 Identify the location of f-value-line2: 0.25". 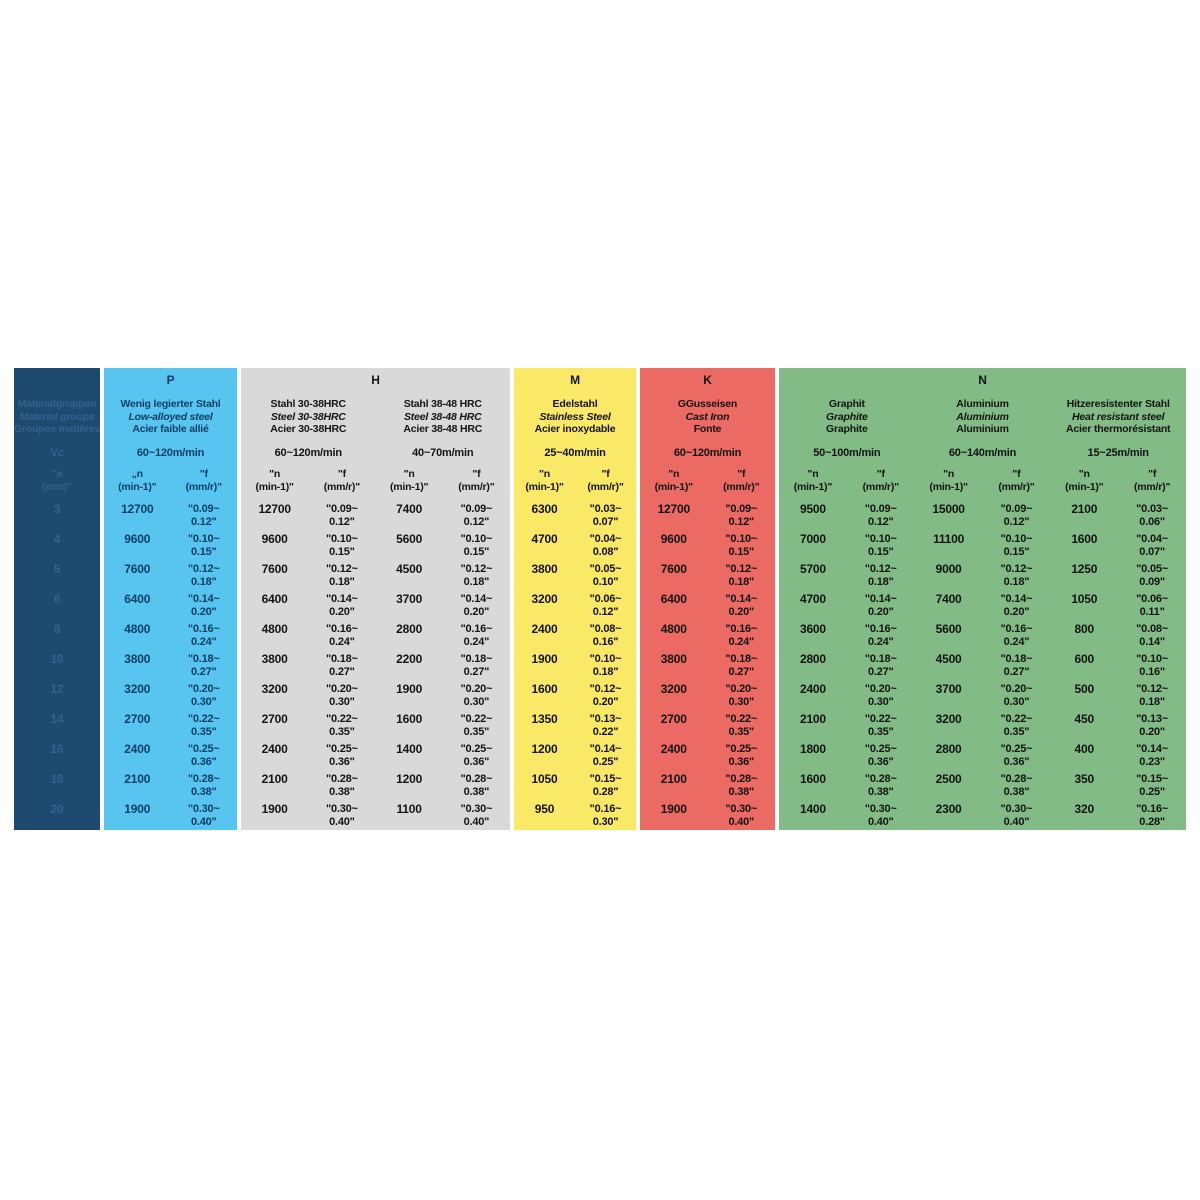
(1152, 792).